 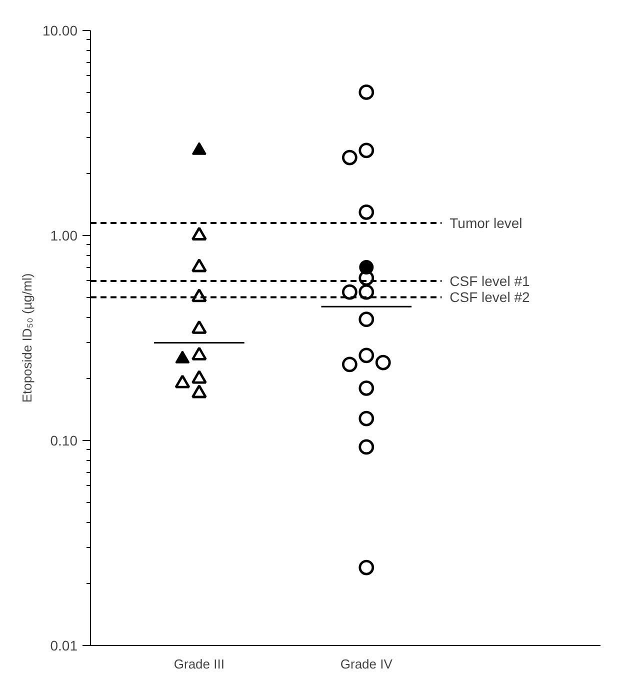 I want to click on y-tick-label: 0.10, so click(x=64, y=440).